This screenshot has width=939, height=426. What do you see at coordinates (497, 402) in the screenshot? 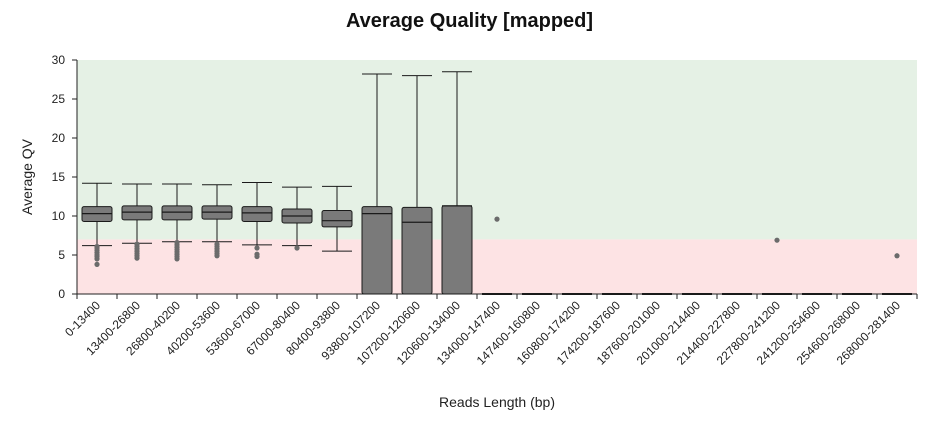
I see `x-axis-label: Reads Length (bp)` at bounding box center [497, 402].